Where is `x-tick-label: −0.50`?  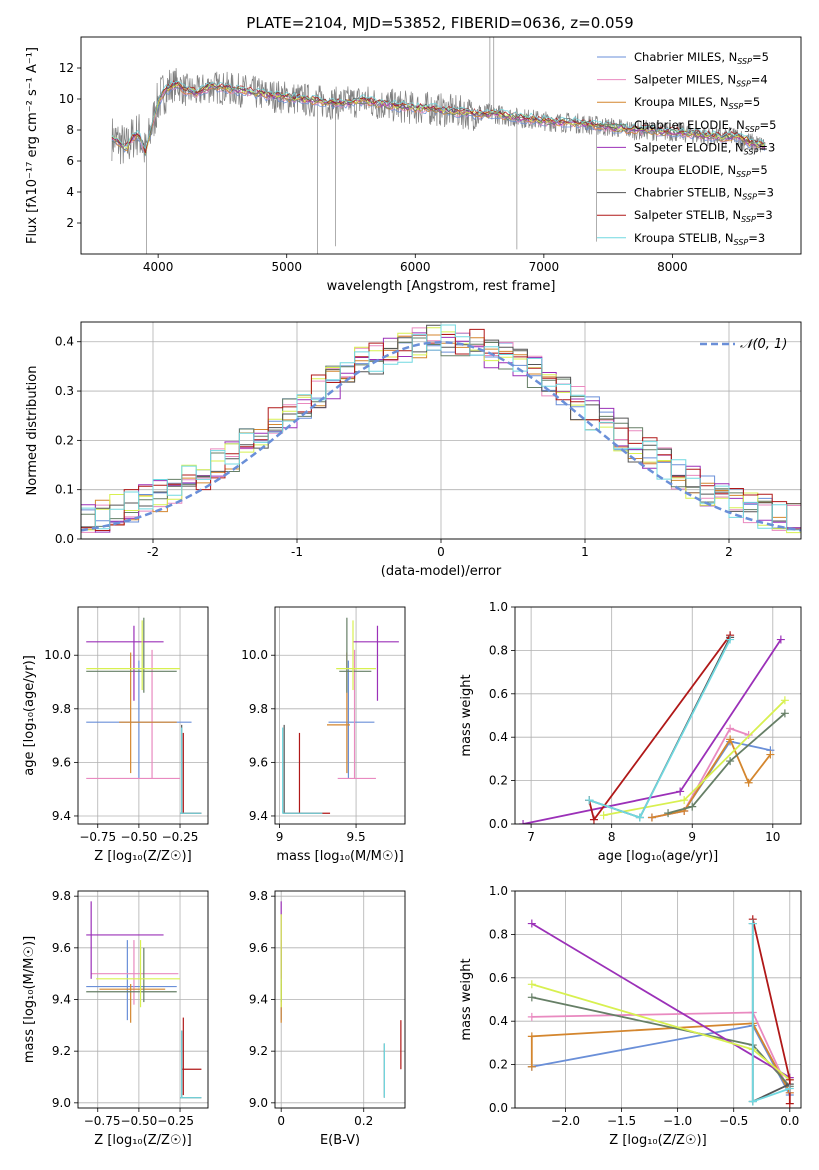 x-tick-label: −0.50 is located at coordinates (138, 837).